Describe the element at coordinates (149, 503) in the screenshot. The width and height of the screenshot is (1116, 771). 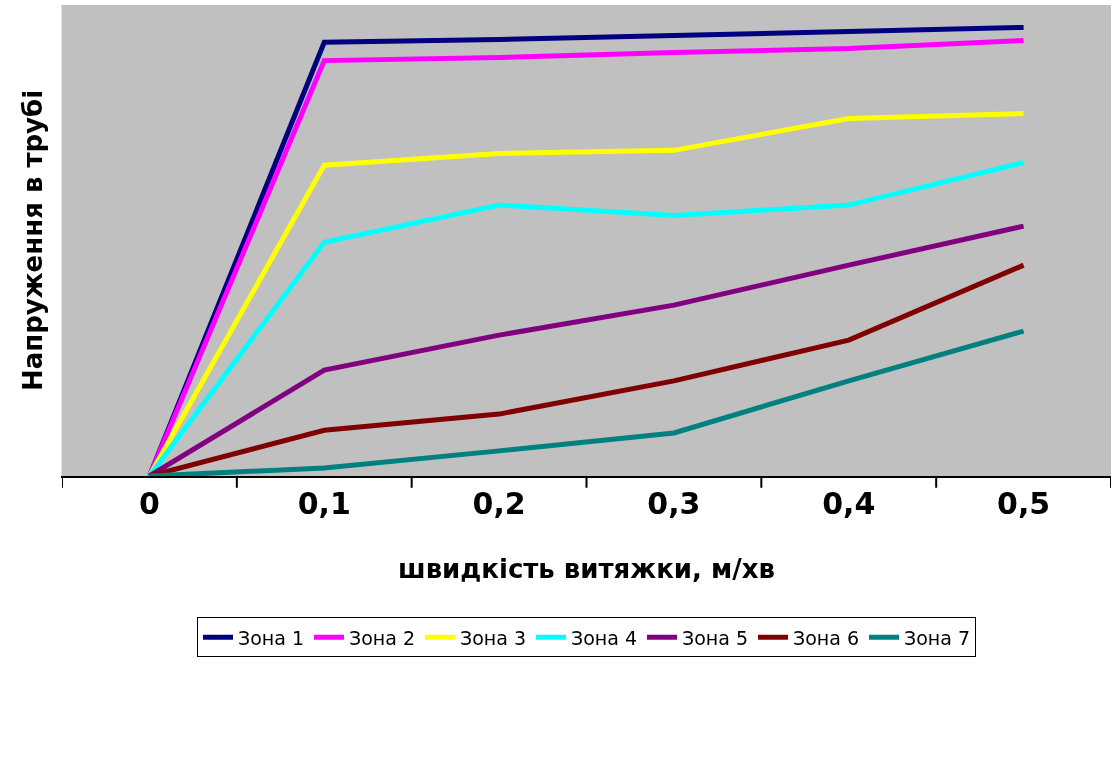
I see `x-tick-label: 0` at that location.